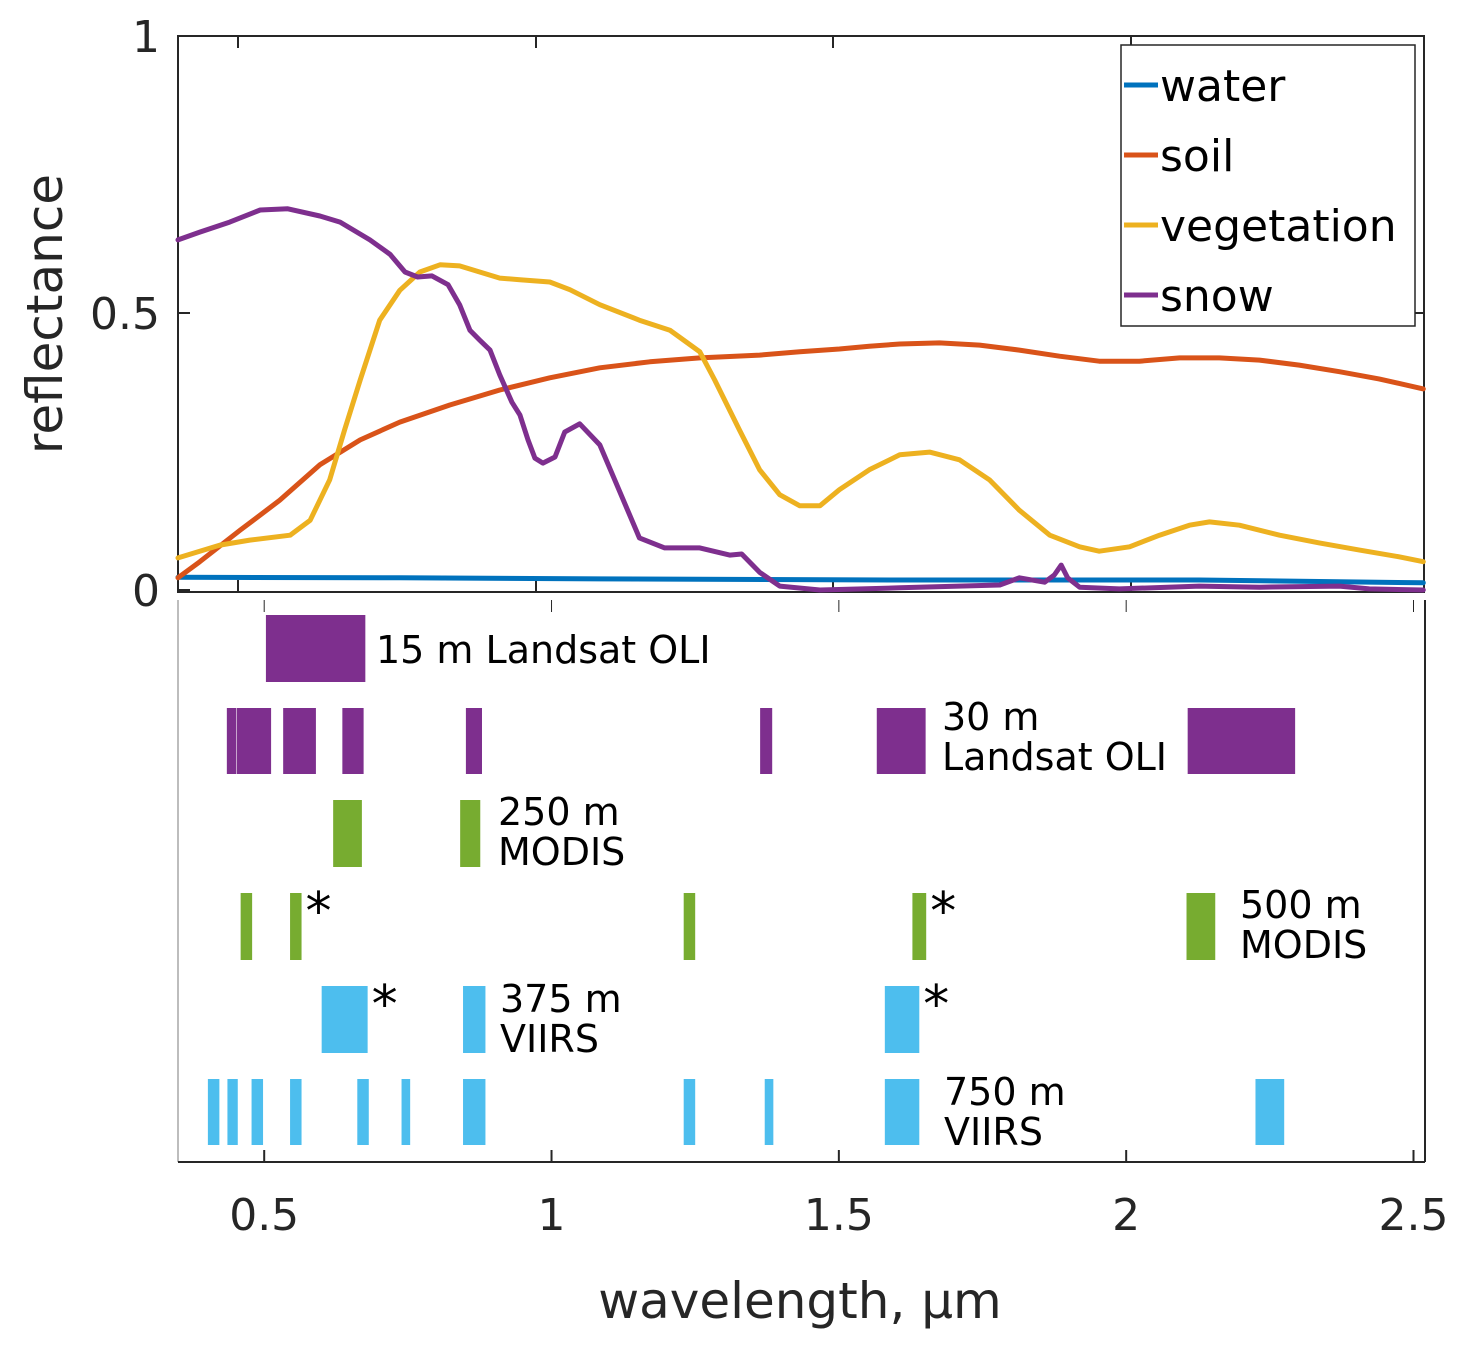 This screenshot has width=1468, height=1349. Describe the element at coordinates (1414, 1215) in the screenshot. I see `x-tick-label: 2.5` at that location.